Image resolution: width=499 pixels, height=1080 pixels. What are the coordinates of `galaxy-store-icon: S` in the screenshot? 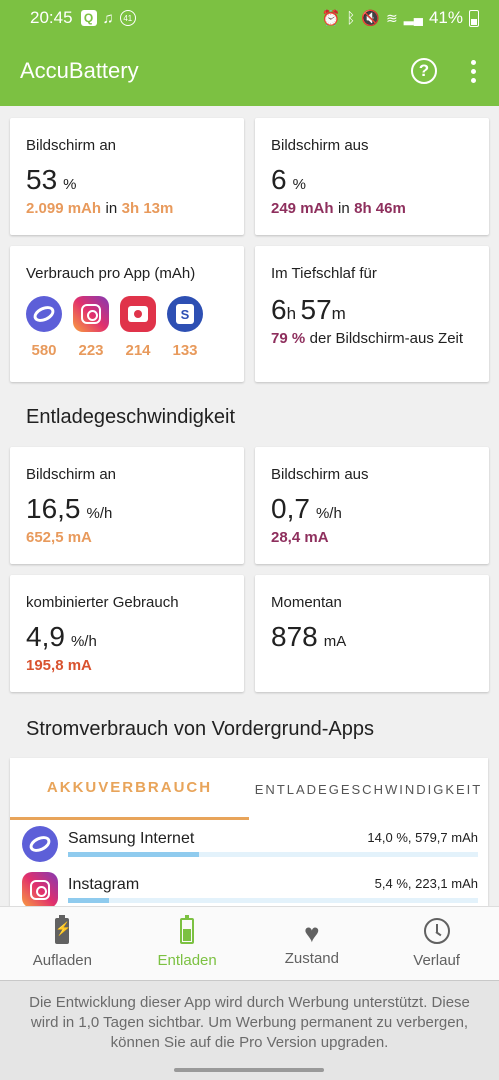 It's located at (185, 314).